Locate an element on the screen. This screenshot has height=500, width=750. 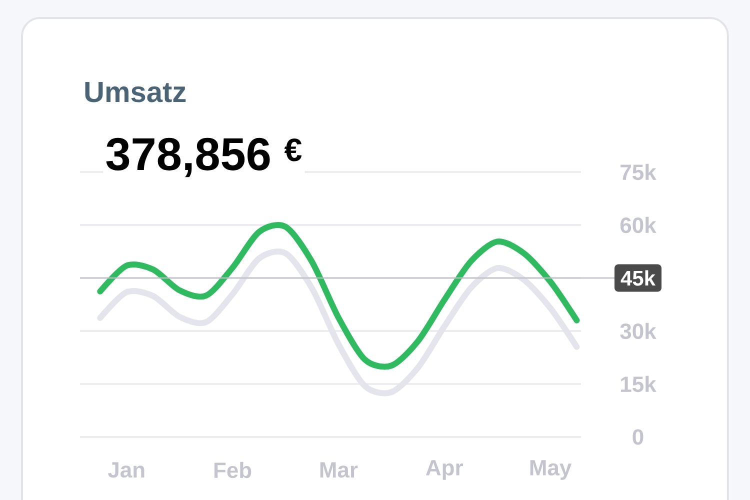
y-tick-label: 60k is located at coordinates (638, 225).